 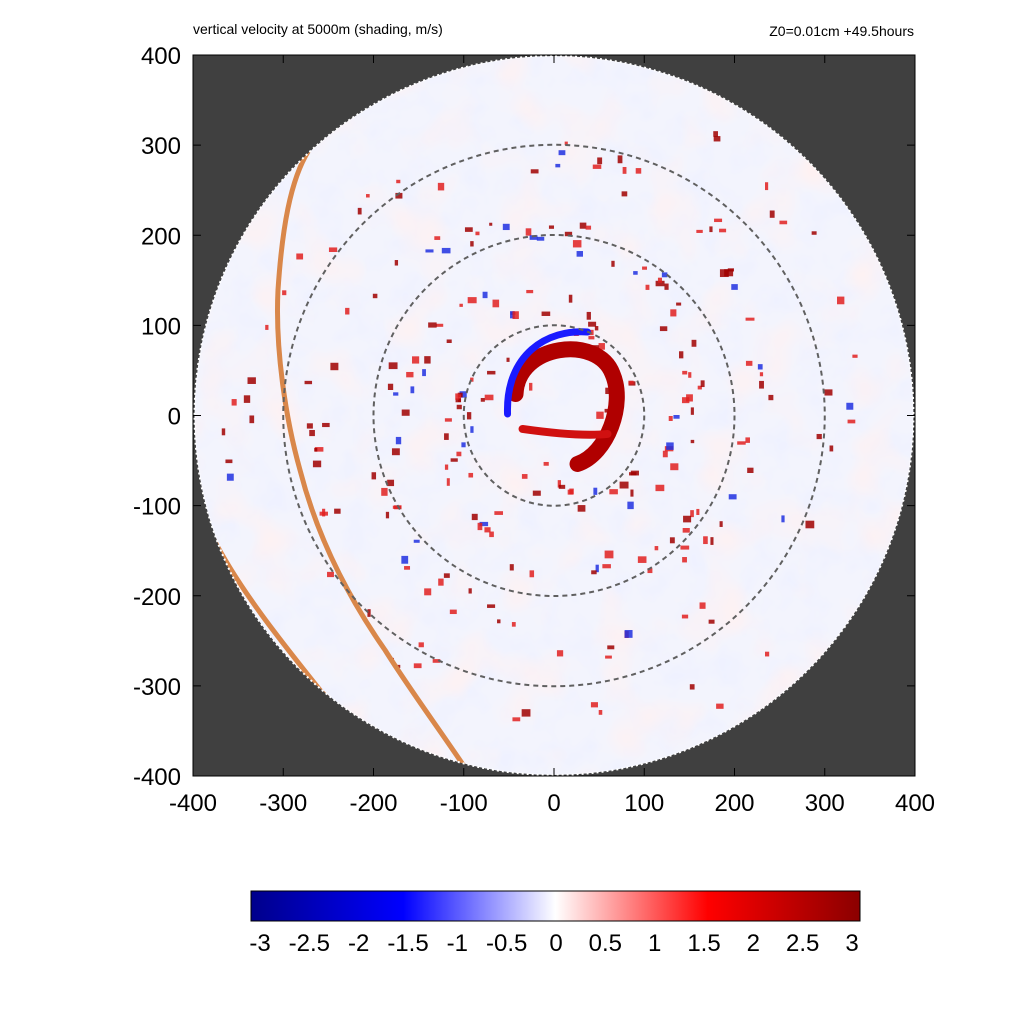 What do you see at coordinates (161, 56) in the screenshot?
I see `y-tick-label: 400` at bounding box center [161, 56].